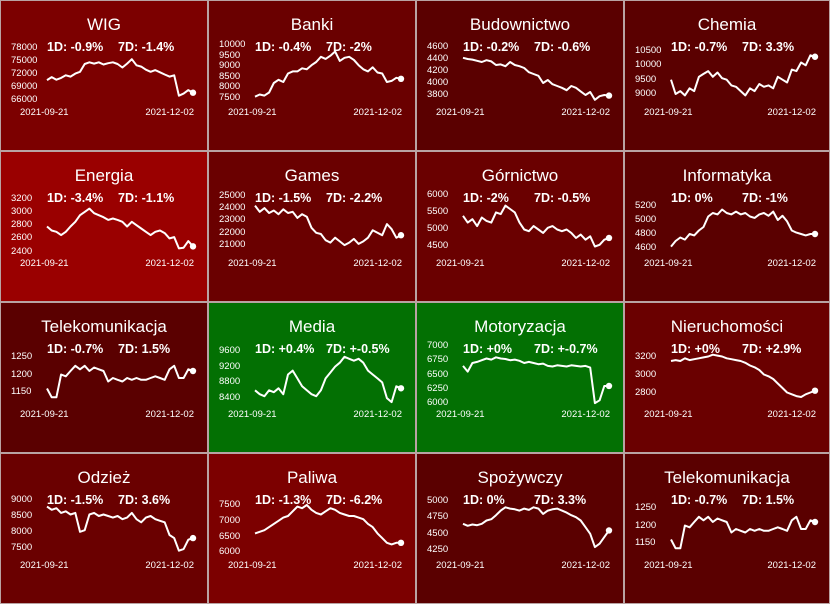 Image resolution: width=830 pixels, height=604 pixels. I want to click on y-tick-label: 9000, so click(646, 93).